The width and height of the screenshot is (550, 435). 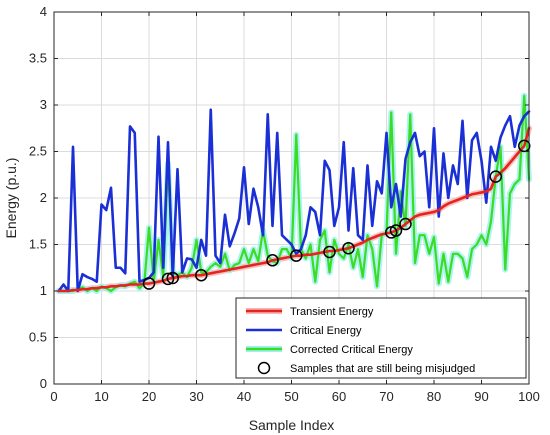 I want to click on x-tick-label: 50, so click(x=291, y=396).